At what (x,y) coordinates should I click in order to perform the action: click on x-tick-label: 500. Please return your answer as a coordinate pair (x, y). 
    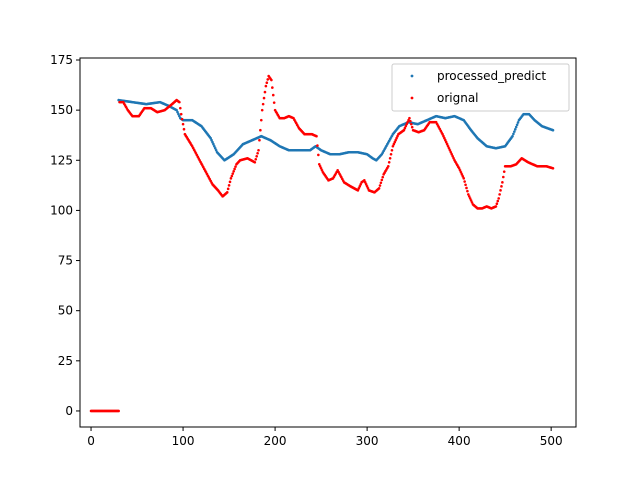
    Looking at the image, I should click on (551, 441).